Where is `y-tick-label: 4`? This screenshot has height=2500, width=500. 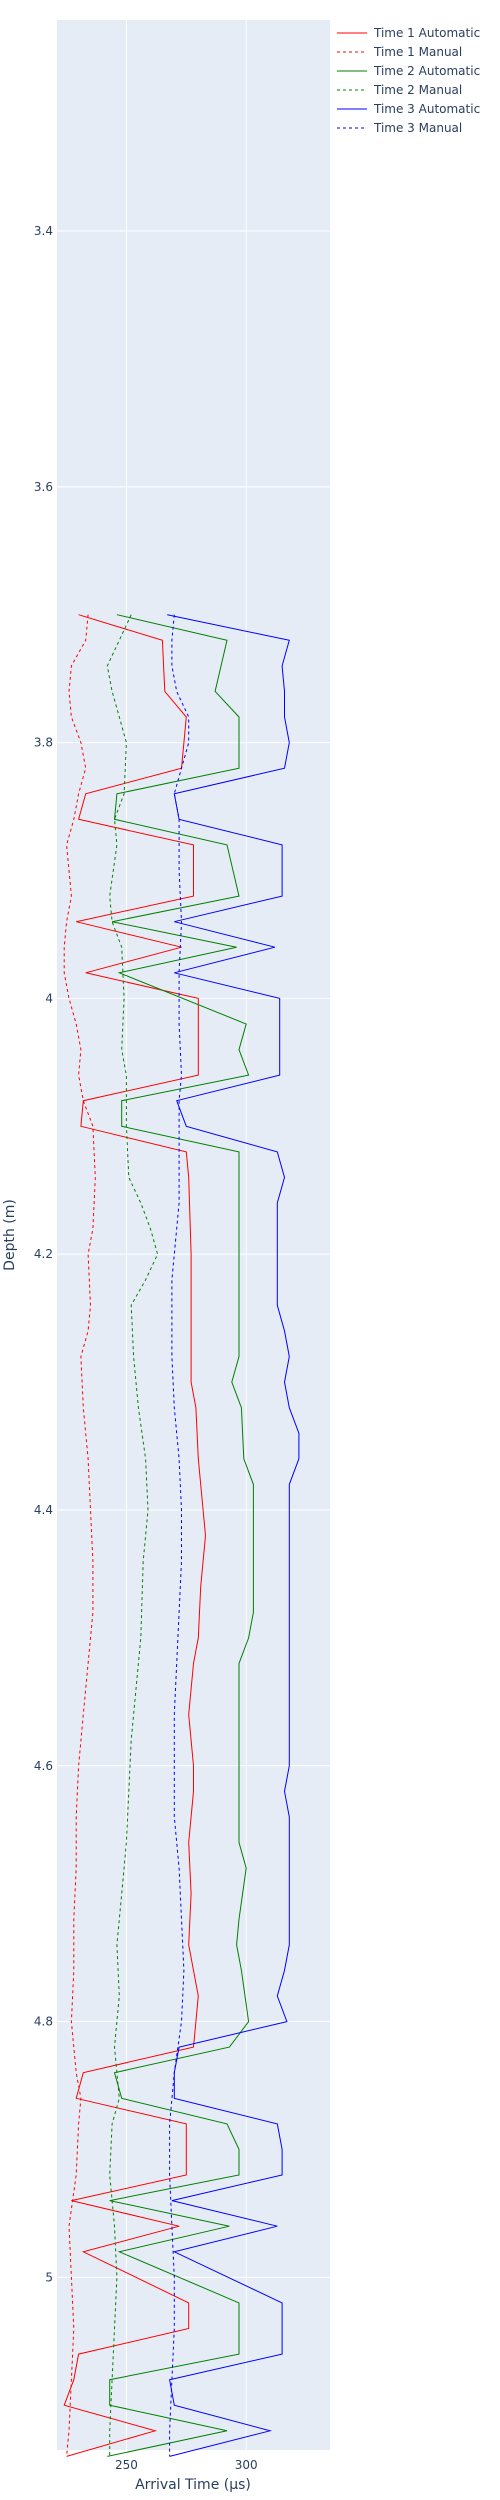 y-tick-label: 4 is located at coordinates (49, 998).